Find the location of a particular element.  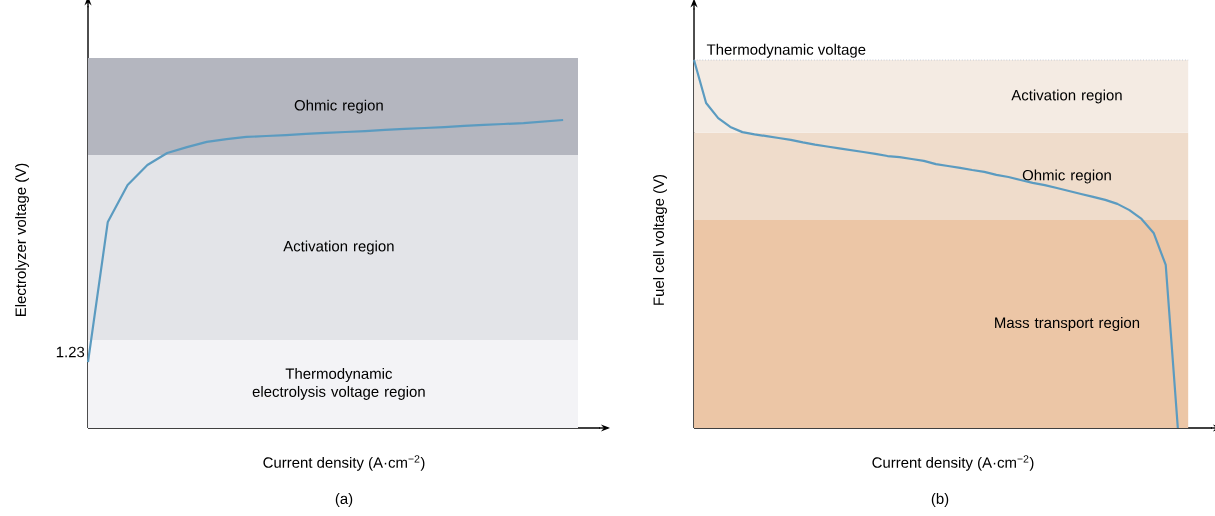

band-label: Thermodynamic electrolysis voltage region is located at coordinates (338, 384).